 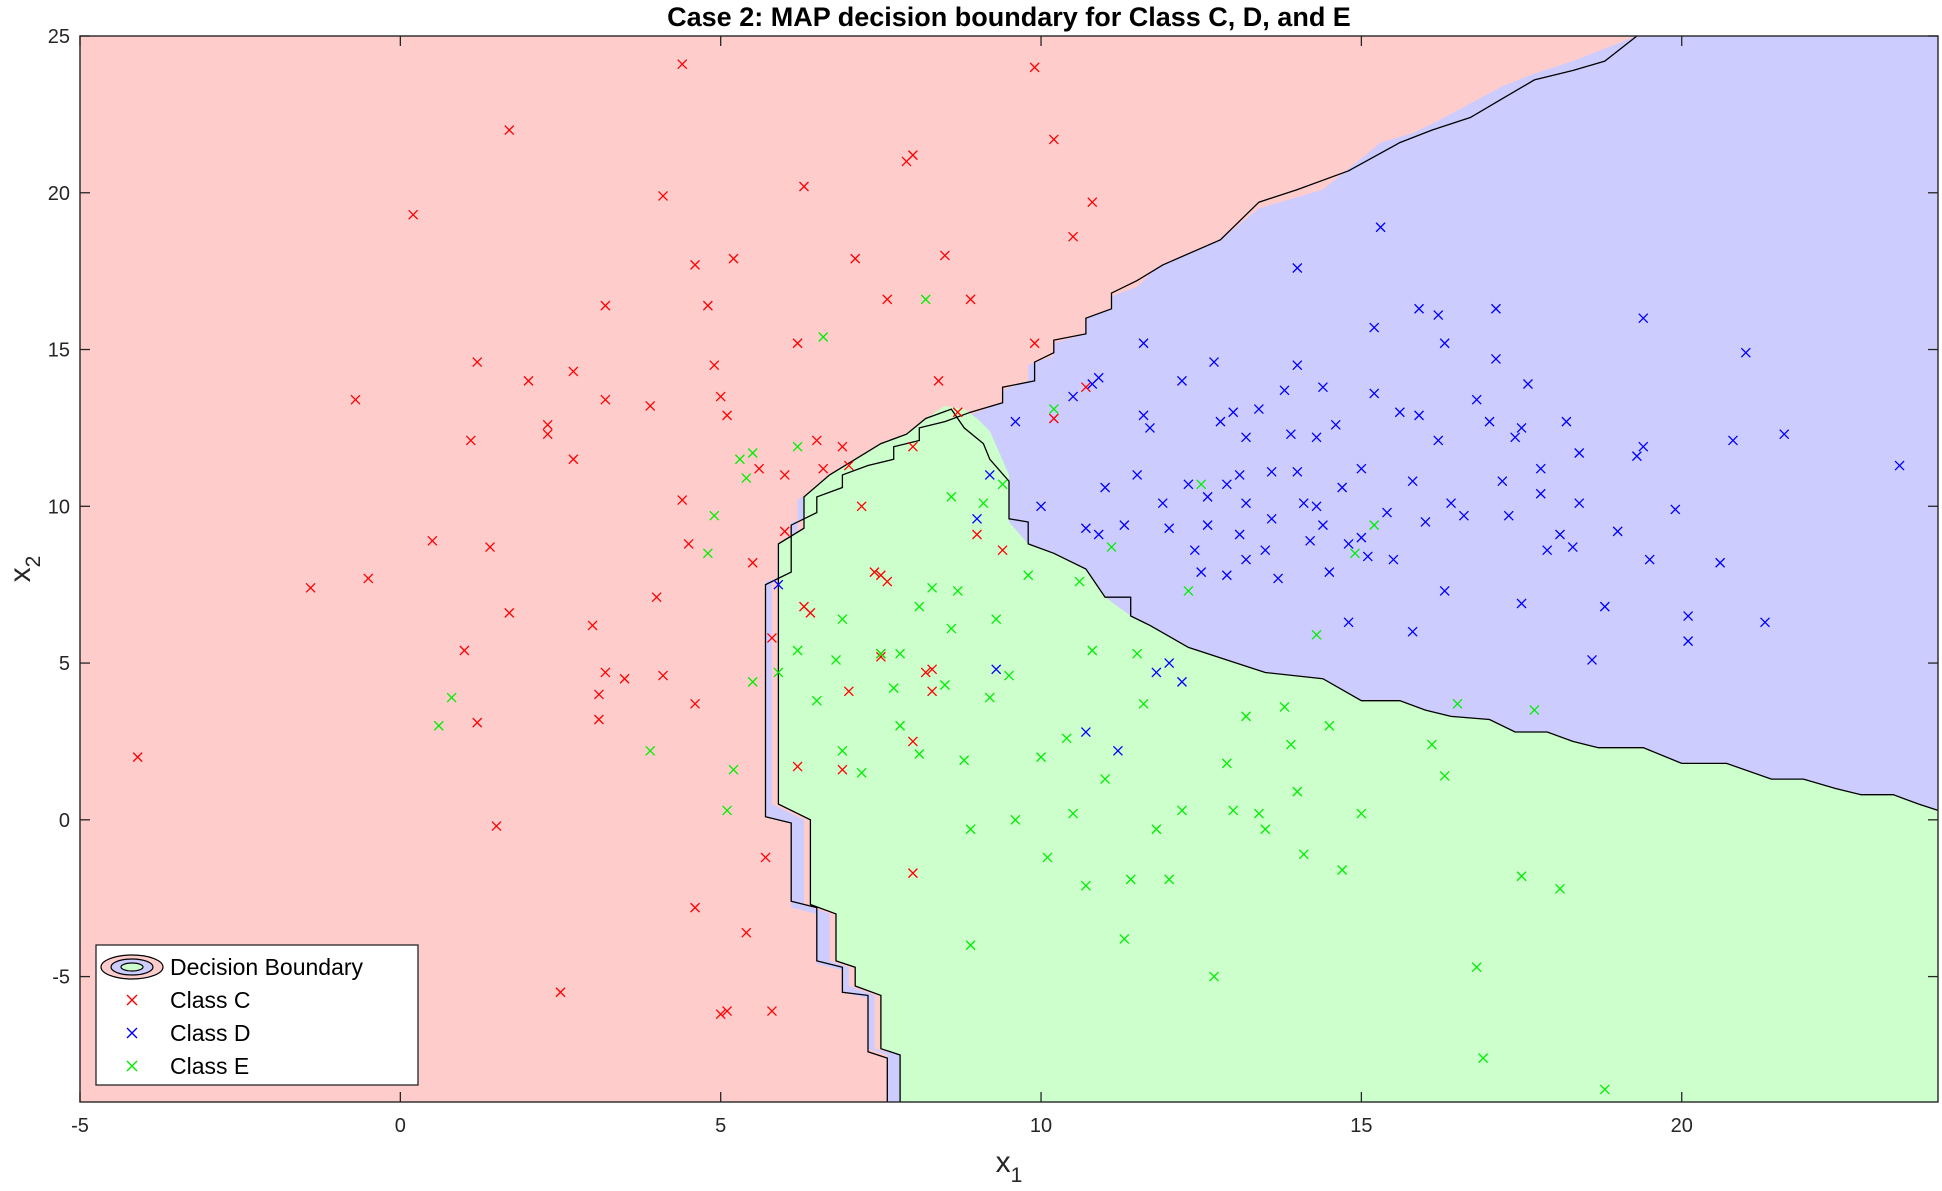 What do you see at coordinates (59, 194) in the screenshot?
I see `y-tick-label: 20` at bounding box center [59, 194].